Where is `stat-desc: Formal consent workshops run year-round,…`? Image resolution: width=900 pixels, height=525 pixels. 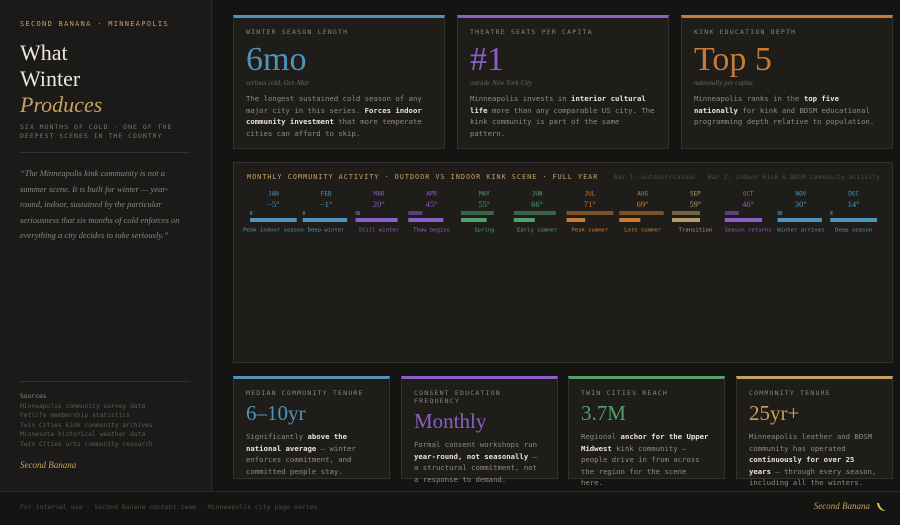 stat-desc: Formal consent workshops run year-round,… is located at coordinates (479, 462).